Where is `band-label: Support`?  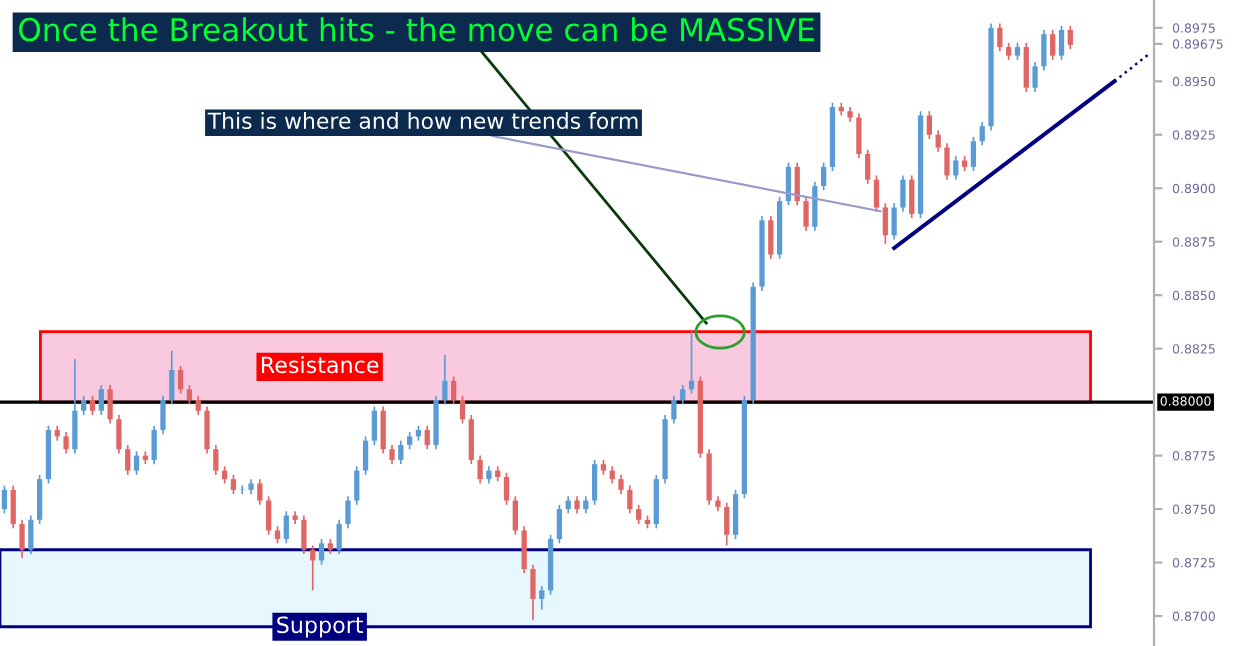 band-label: Support is located at coordinates (320, 627).